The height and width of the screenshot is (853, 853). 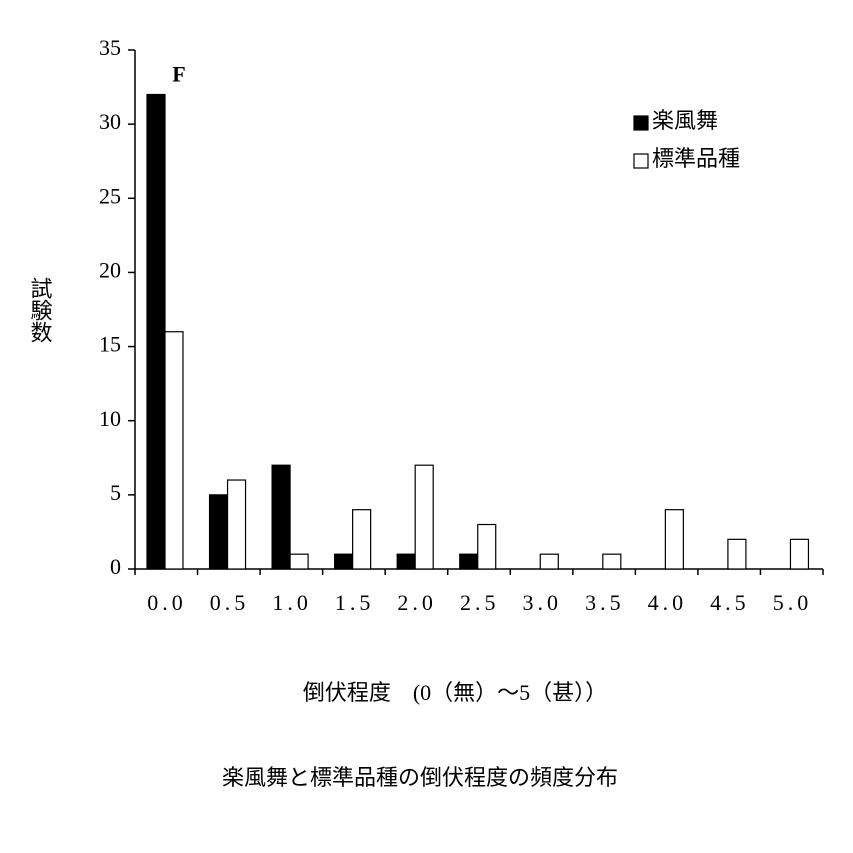 I want to click on x-tick-label: 3.0, so click(x=543, y=602).